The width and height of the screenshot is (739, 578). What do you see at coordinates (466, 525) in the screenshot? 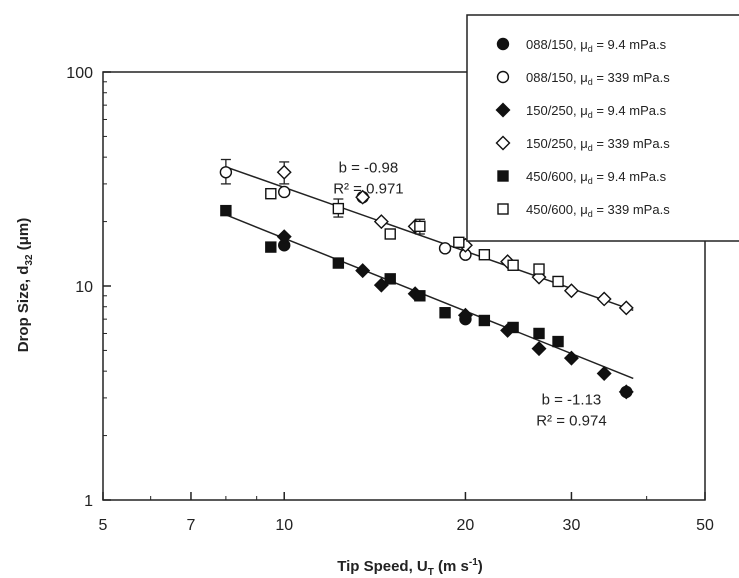
I see `x-tick-label: 20` at bounding box center [466, 525].